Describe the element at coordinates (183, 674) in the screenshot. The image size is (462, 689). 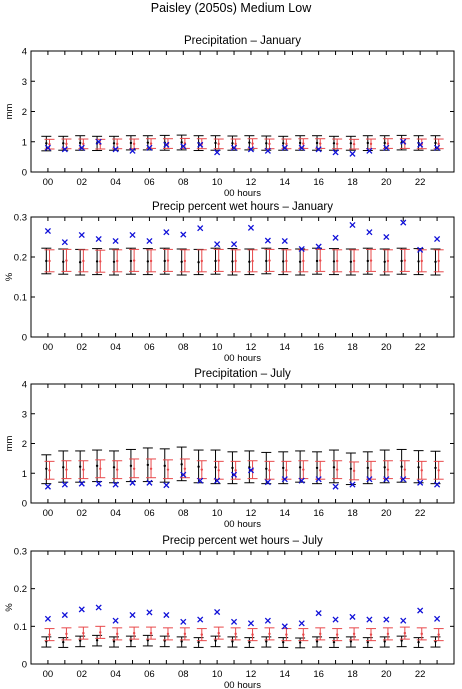
I see `x-tick-label: 08` at that location.